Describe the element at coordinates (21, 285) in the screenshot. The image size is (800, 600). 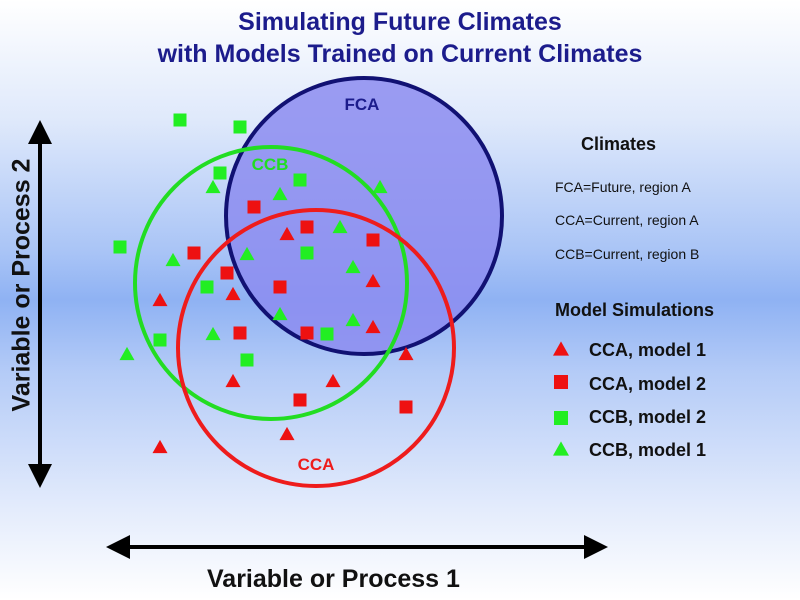
I see `y-axis-label: Variable or Process 2` at that location.